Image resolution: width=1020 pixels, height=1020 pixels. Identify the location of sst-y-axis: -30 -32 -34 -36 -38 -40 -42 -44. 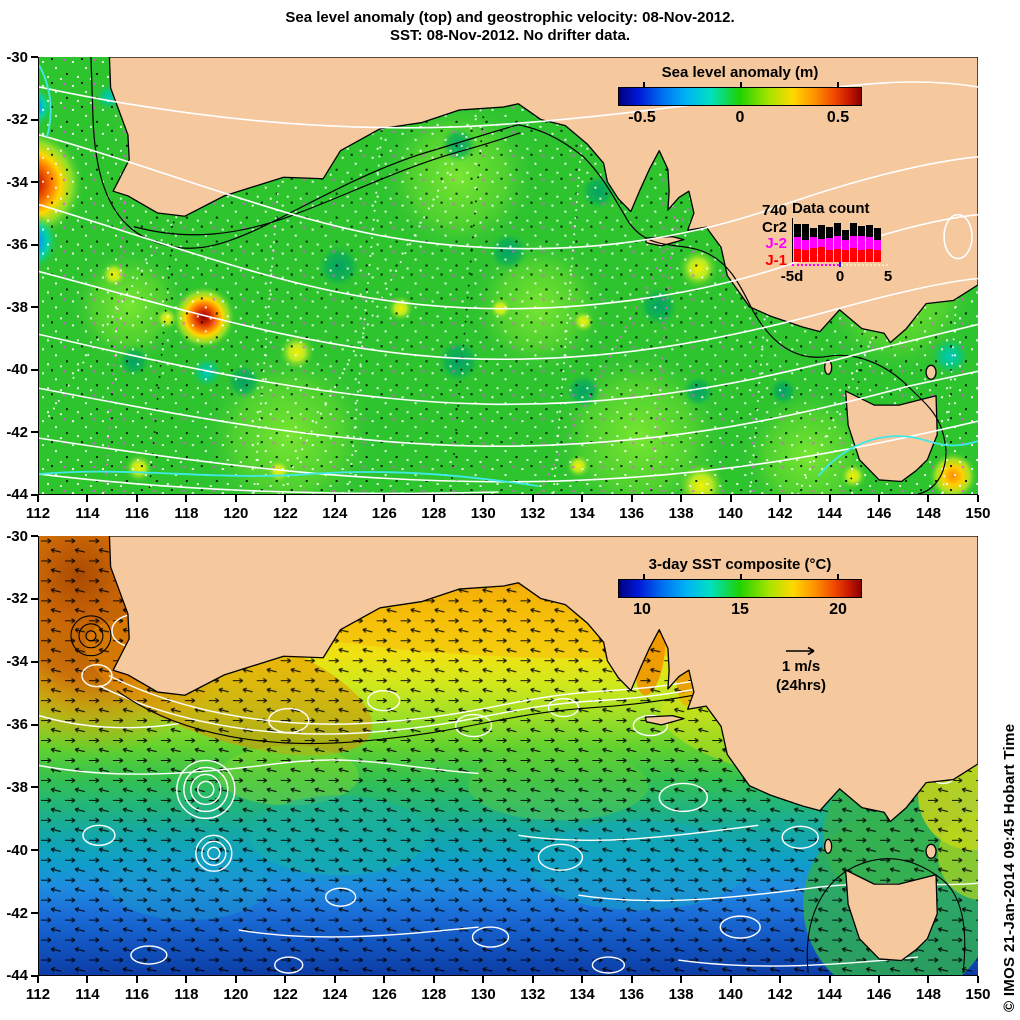
(17, 756).